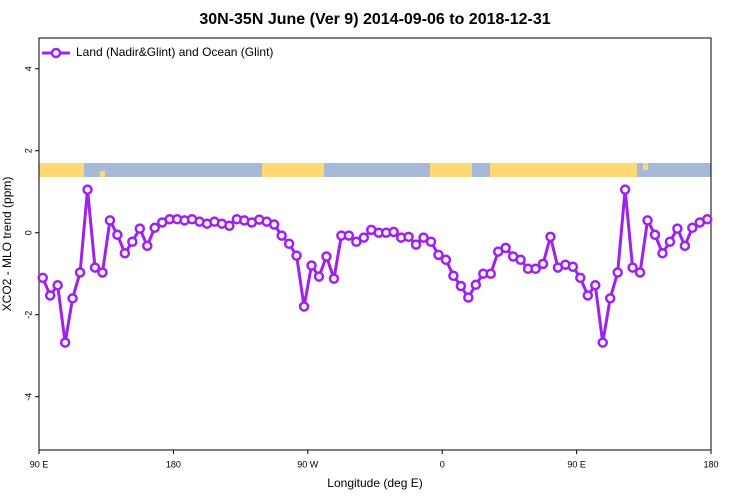  Describe the element at coordinates (375, 170) in the screenshot. I see `surface-band` at that location.